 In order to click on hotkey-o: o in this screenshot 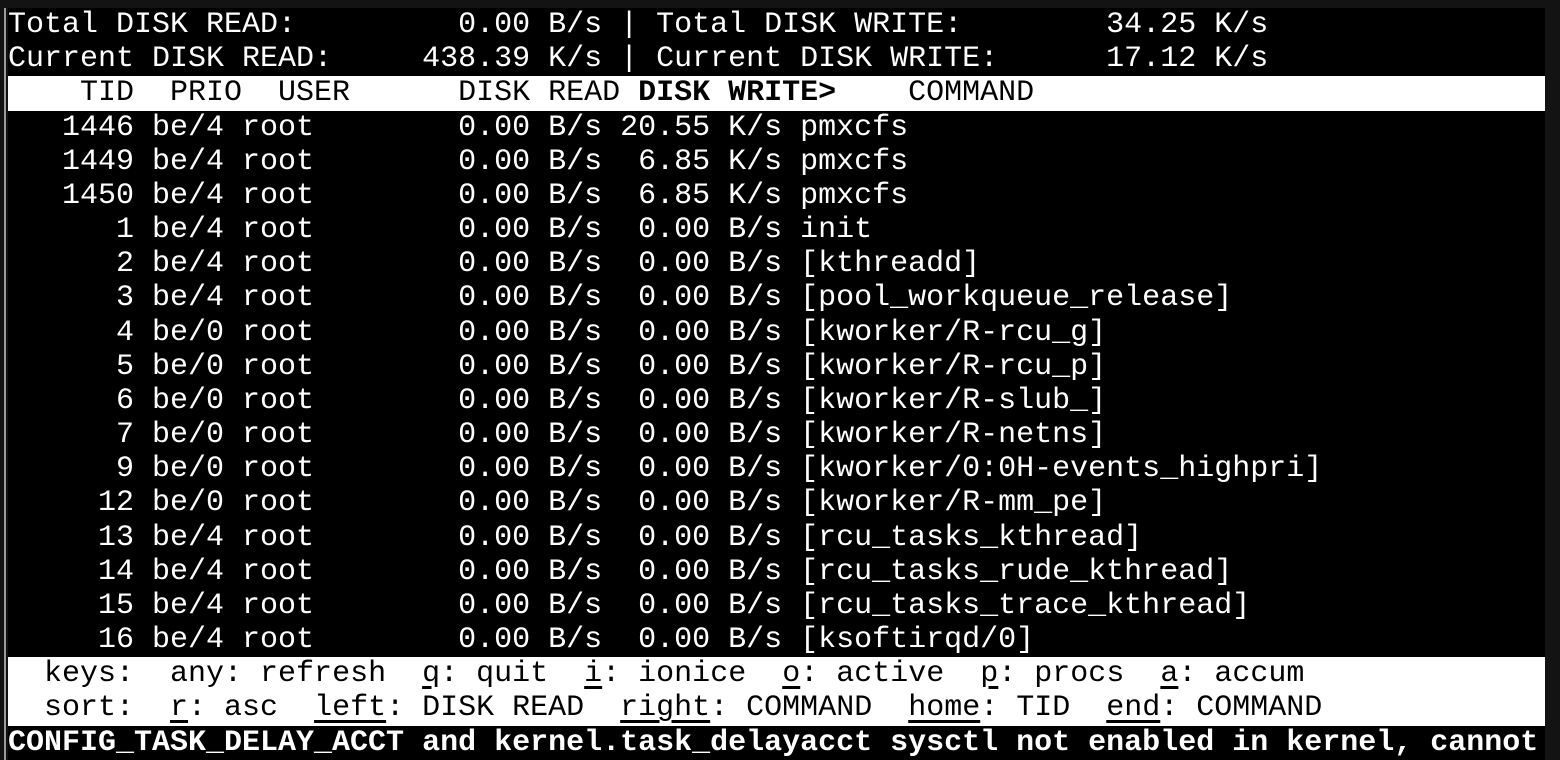, I will do `click(791, 674)`.